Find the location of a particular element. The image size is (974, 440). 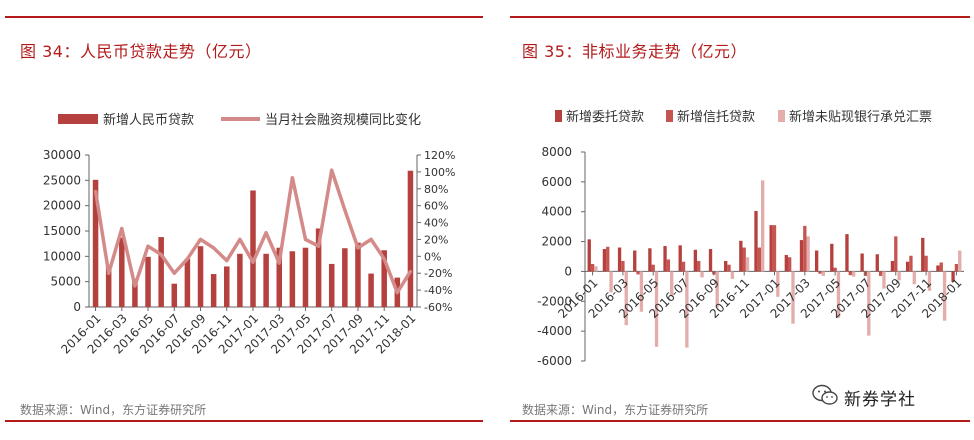

legend-label-series-2: 新增未贴现银行承兑汇票 is located at coordinates (860, 117).